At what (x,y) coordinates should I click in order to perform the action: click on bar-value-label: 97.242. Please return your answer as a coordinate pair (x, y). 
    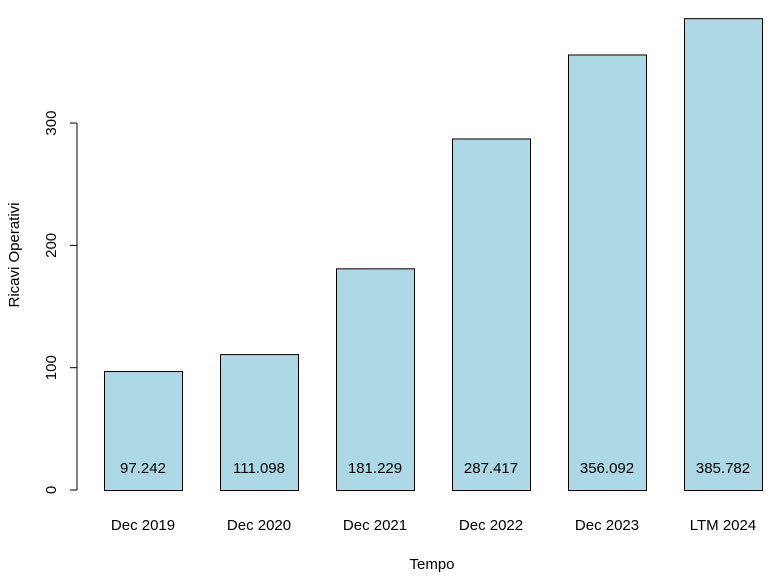
    Looking at the image, I should click on (143, 468).